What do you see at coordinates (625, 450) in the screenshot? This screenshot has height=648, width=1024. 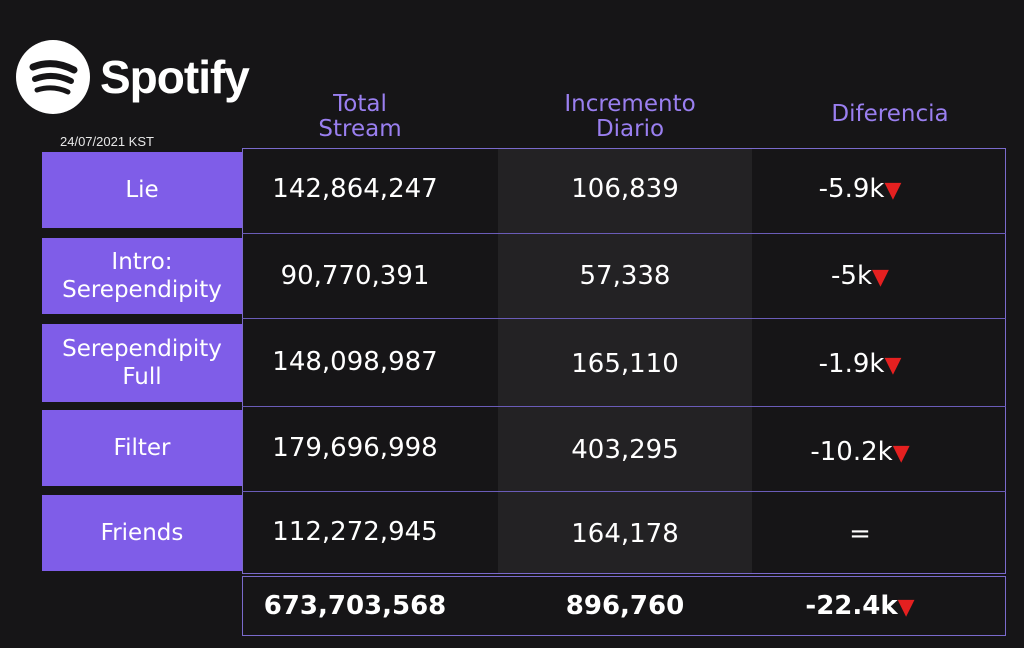 I see `daily-increment-cell: 403,295` at bounding box center [625, 450].